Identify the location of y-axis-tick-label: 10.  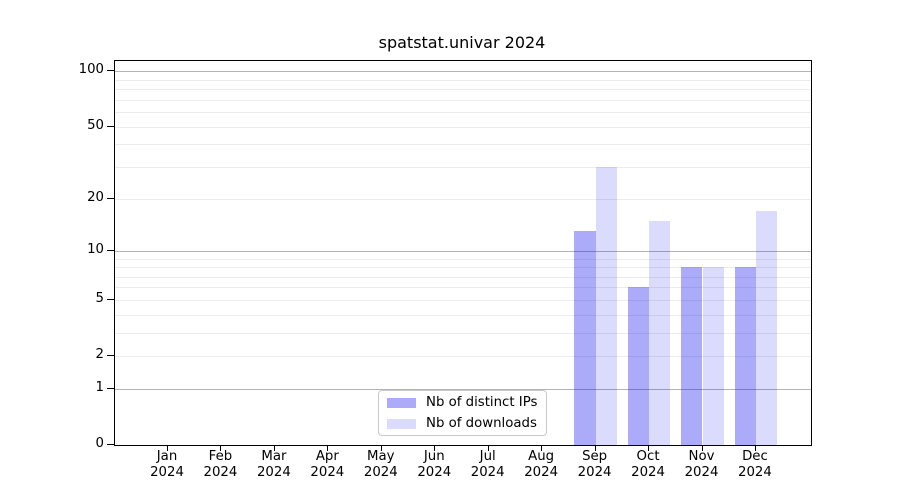
(95, 249).